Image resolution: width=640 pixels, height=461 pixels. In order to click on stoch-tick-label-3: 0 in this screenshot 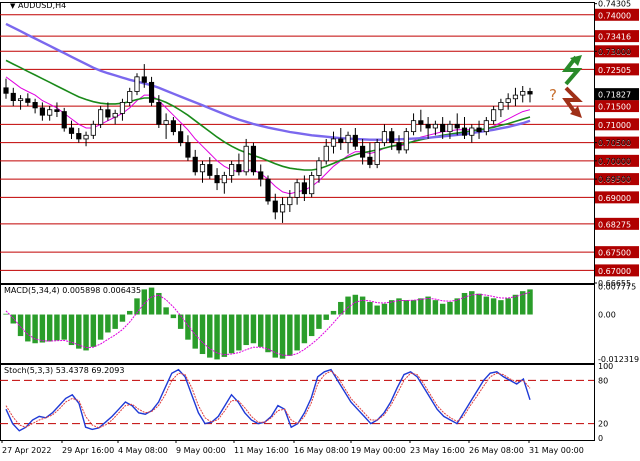, I will do `click(600, 438)`.